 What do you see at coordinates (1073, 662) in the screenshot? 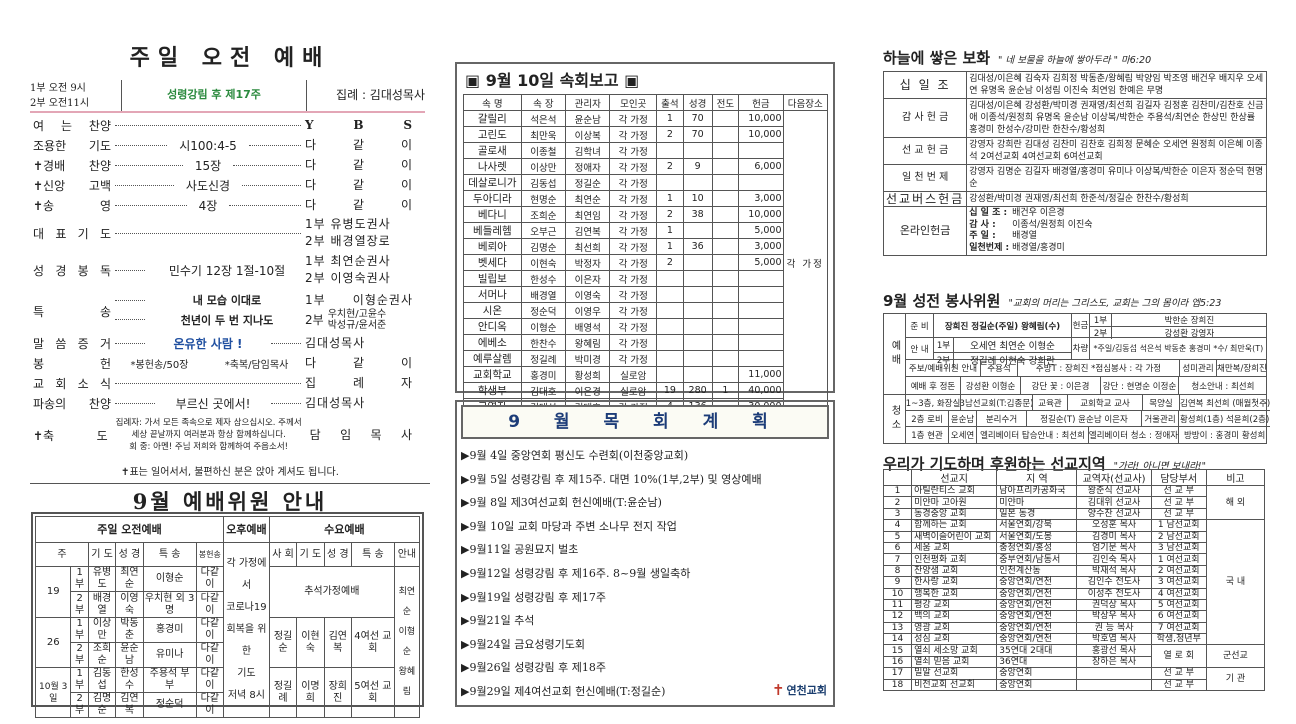
I see `table-row: 16 열쇠 믿음 교회 36연대 장하은 목사` at bounding box center [1073, 662].